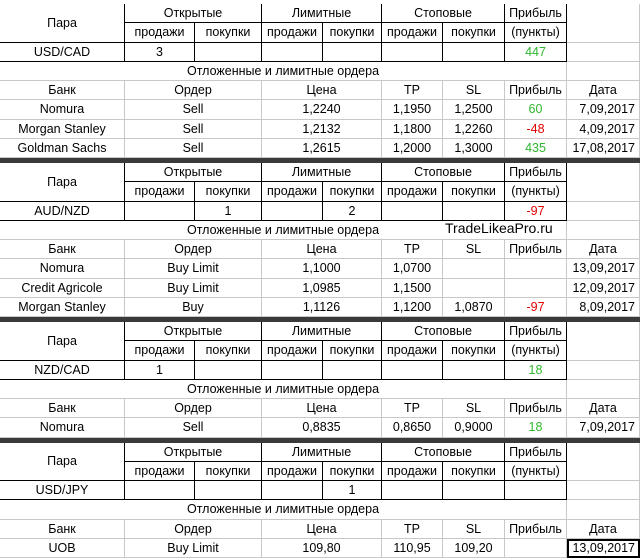 The height and width of the screenshot is (559, 640). What do you see at coordinates (536, 529) in the screenshot?
I see `order-header: Прибыль` at bounding box center [536, 529].